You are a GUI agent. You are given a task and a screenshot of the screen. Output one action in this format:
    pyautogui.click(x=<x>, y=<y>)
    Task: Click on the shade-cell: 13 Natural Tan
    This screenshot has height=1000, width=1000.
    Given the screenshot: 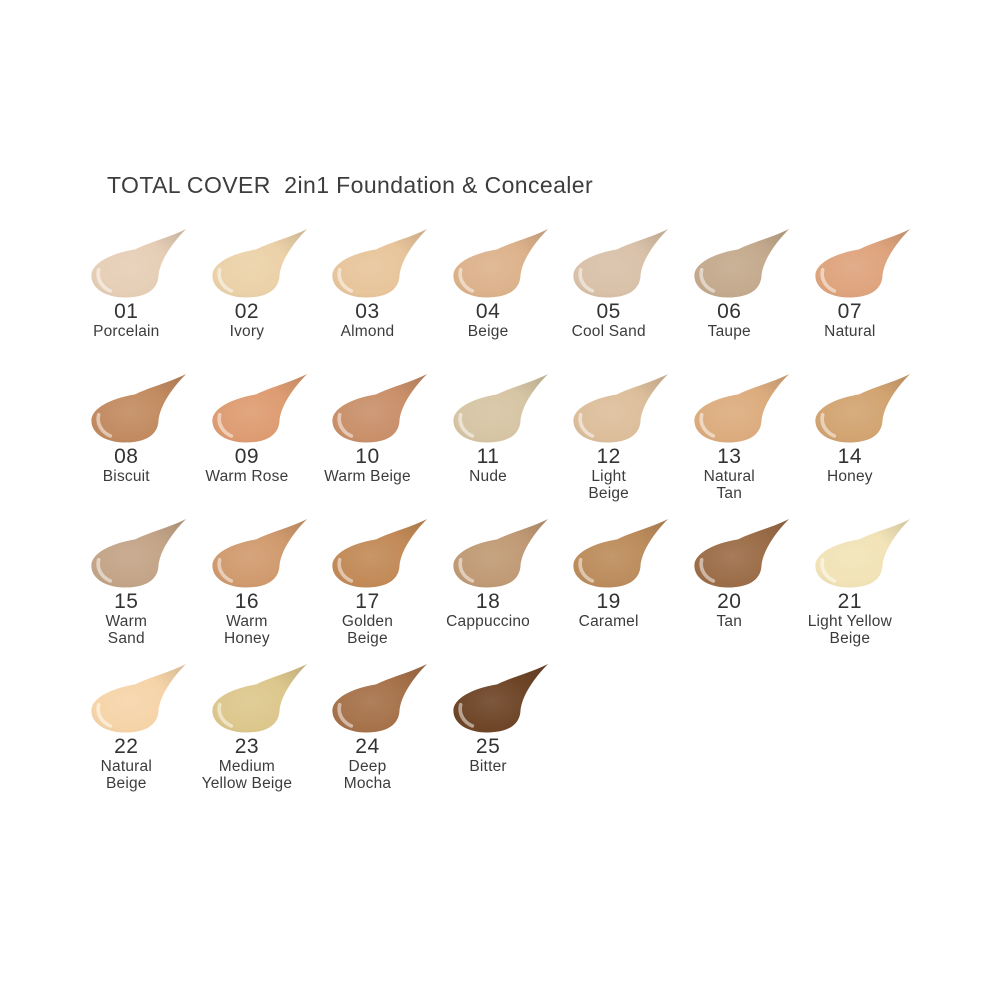 What is the action you would take?
    pyautogui.click(x=729, y=436)
    